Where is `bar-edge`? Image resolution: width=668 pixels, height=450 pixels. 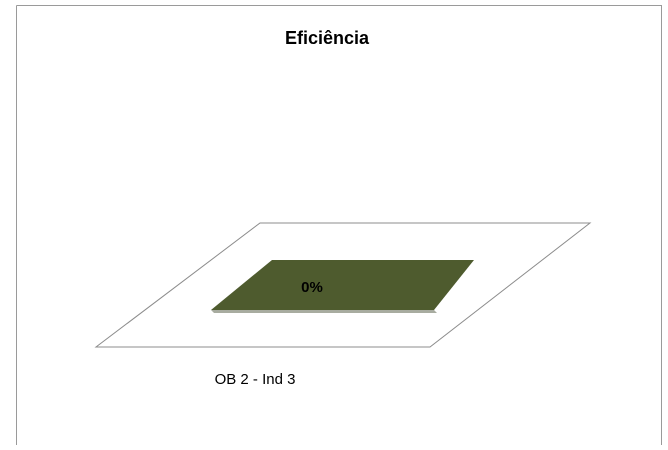
bar-edge is located at coordinates (324, 311).